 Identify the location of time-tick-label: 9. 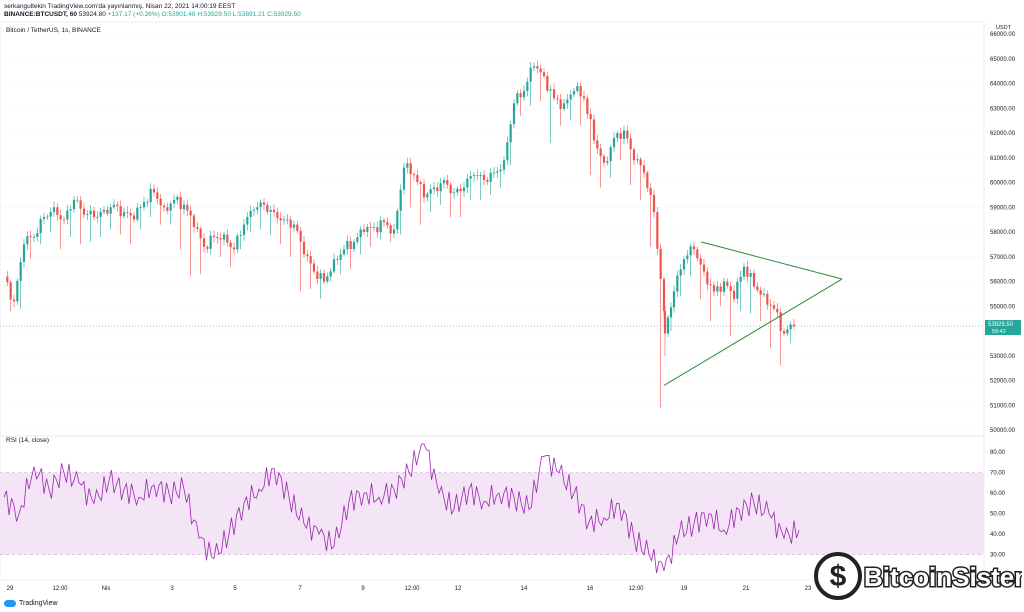
(363, 589).